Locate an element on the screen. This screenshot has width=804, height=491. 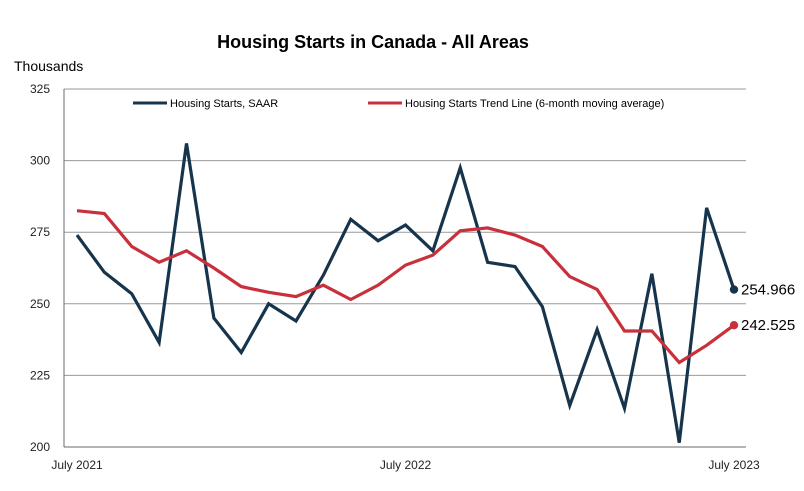
y-tick-label: 275 is located at coordinates (40, 232).